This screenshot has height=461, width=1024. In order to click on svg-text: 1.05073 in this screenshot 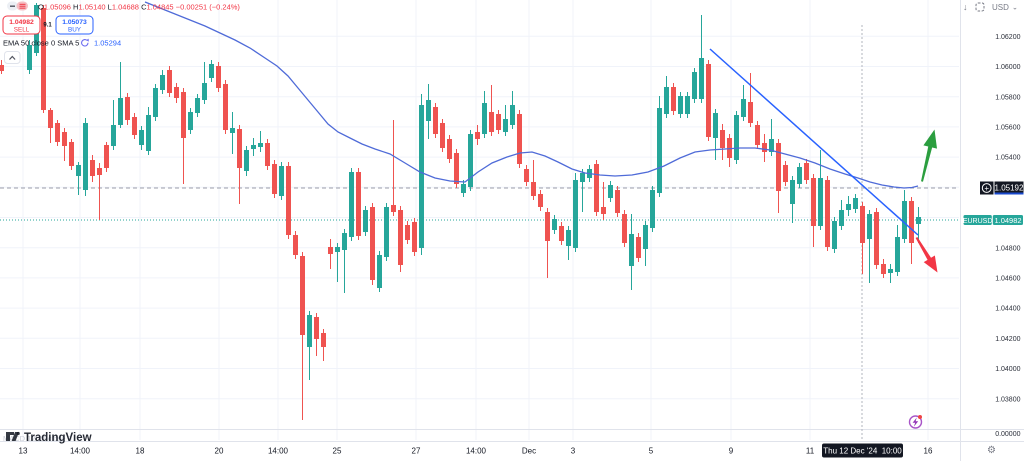, I will do `click(74, 22)`.